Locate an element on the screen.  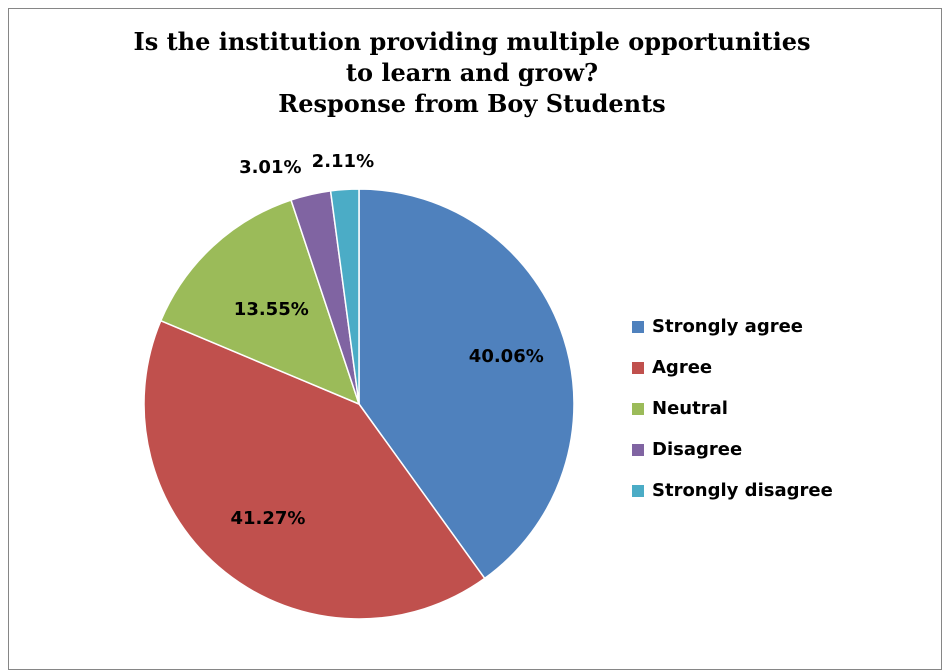
data-label-neutral: 13.55% is located at coordinates (271, 309).